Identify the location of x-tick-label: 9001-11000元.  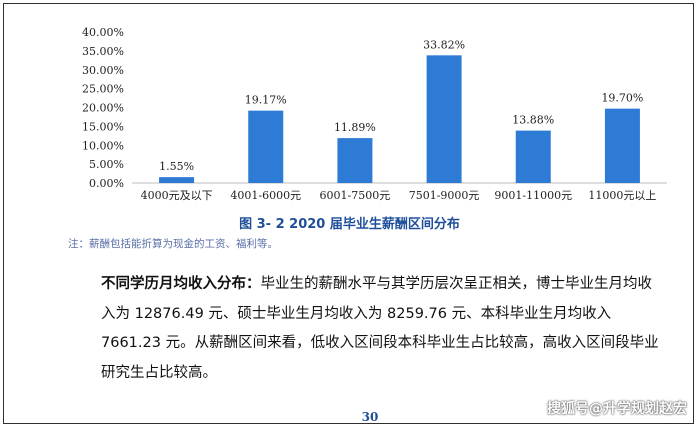
(533, 195).